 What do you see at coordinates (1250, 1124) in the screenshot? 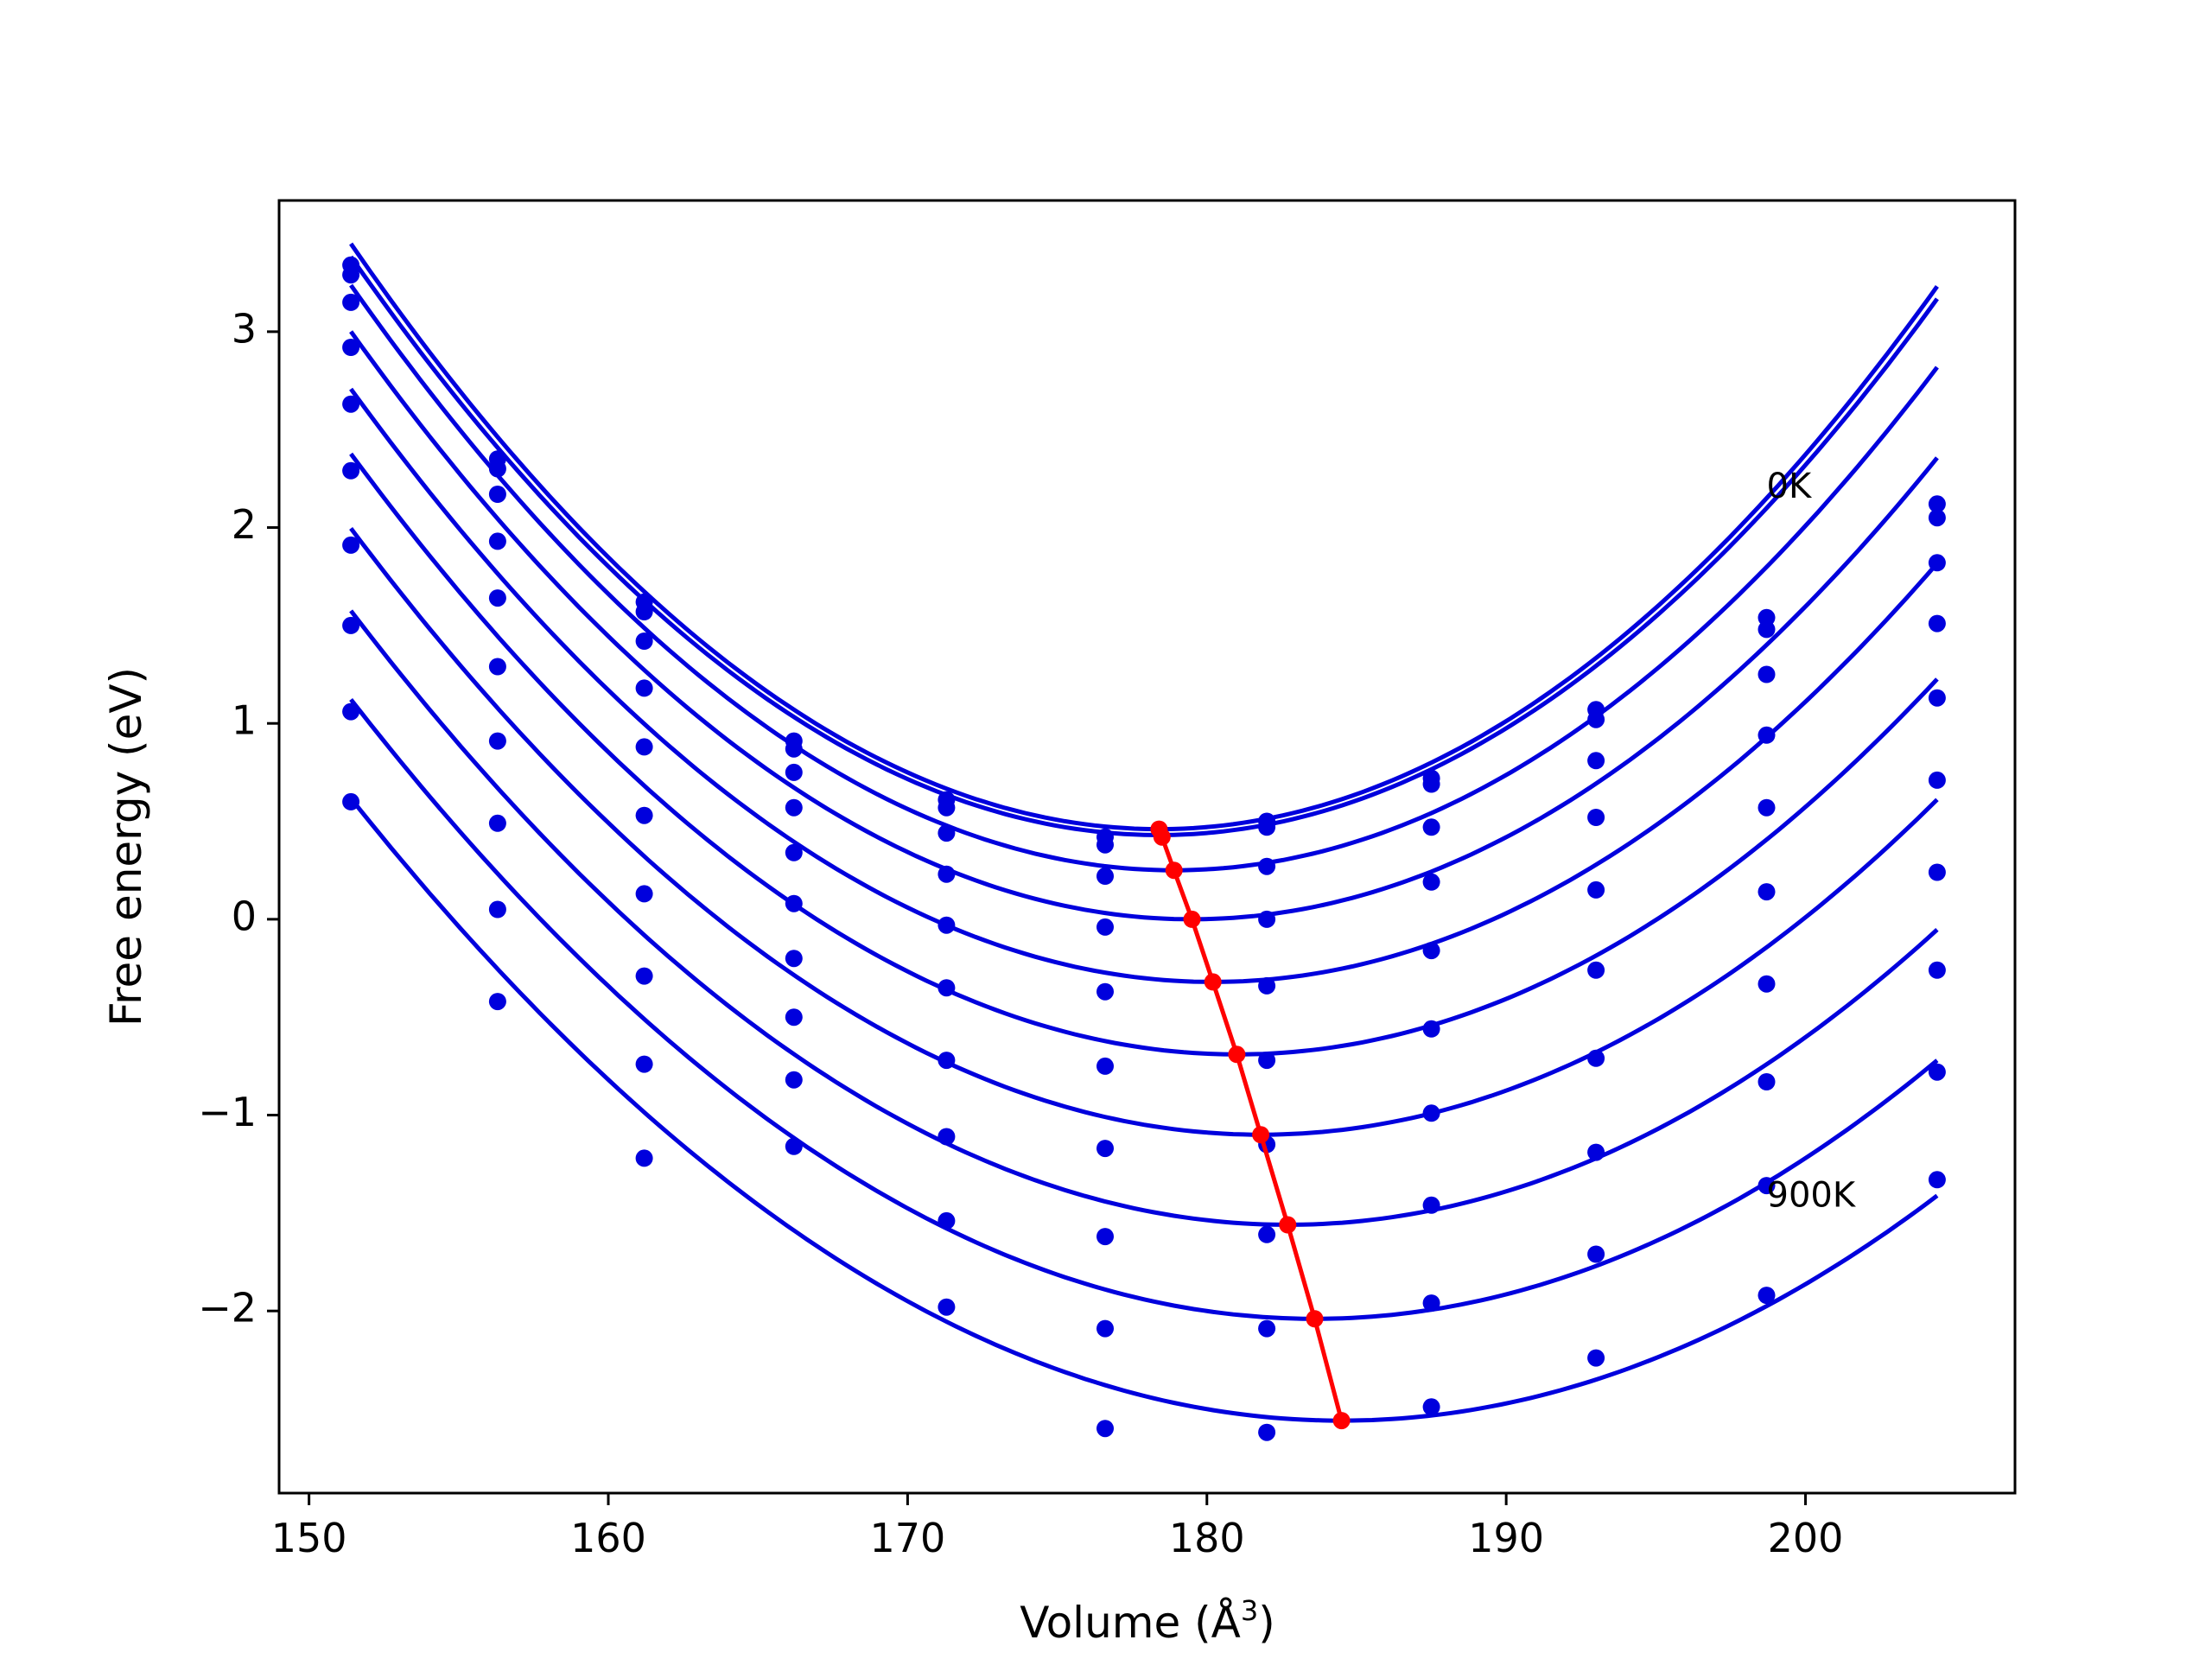
I see `minima-line` at bounding box center [1250, 1124].